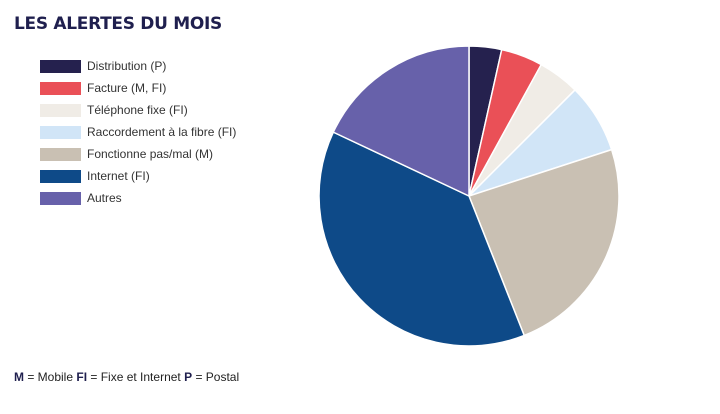 The image size is (720, 414). Describe the element at coordinates (118, 176) in the screenshot. I see `legend-label: Internet (FI)` at that location.